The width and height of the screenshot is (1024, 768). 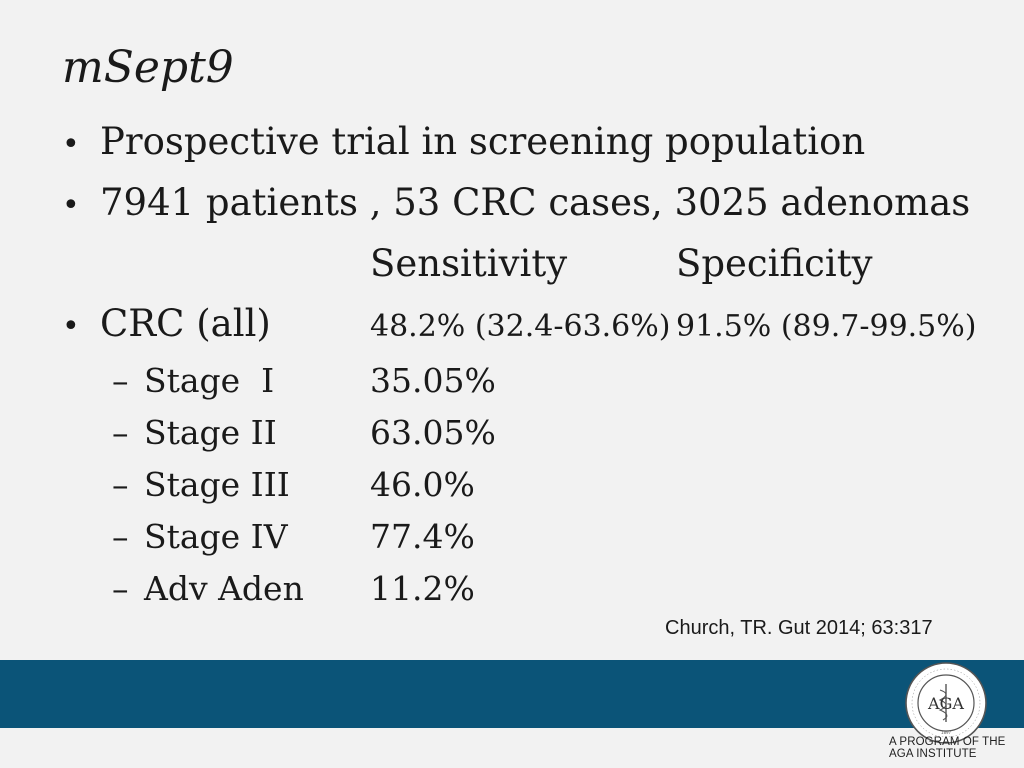 What do you see at coordinates (774, 263) in the screenshot?
I see `header-specificity: Specificity` at bounding box center [774, 263].